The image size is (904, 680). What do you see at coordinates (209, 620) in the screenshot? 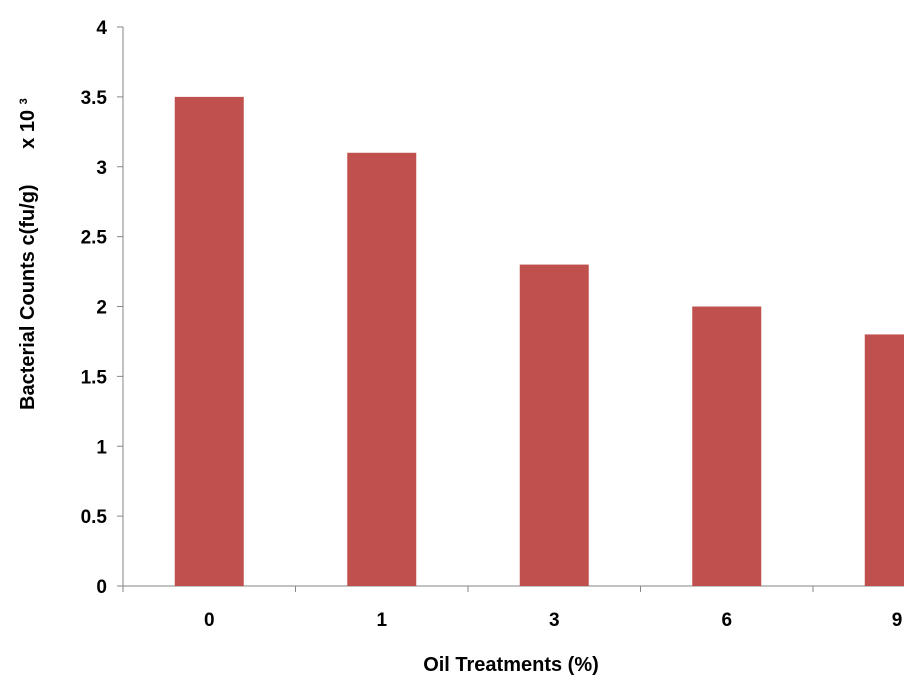
I see `x-tick-label: 0` at bounding box center [209, 620].